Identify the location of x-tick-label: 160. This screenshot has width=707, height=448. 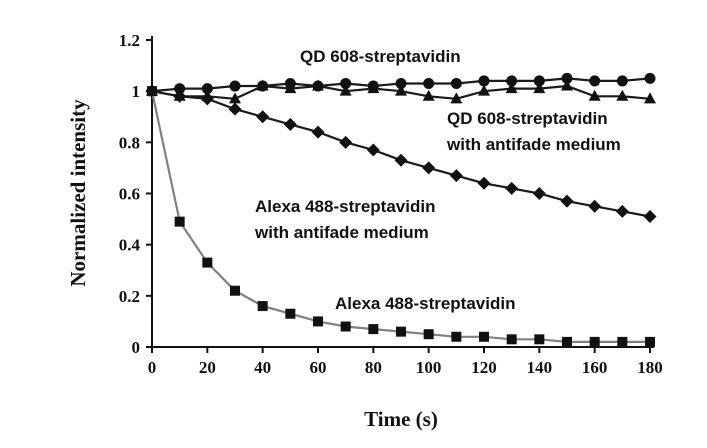
(595, 367).